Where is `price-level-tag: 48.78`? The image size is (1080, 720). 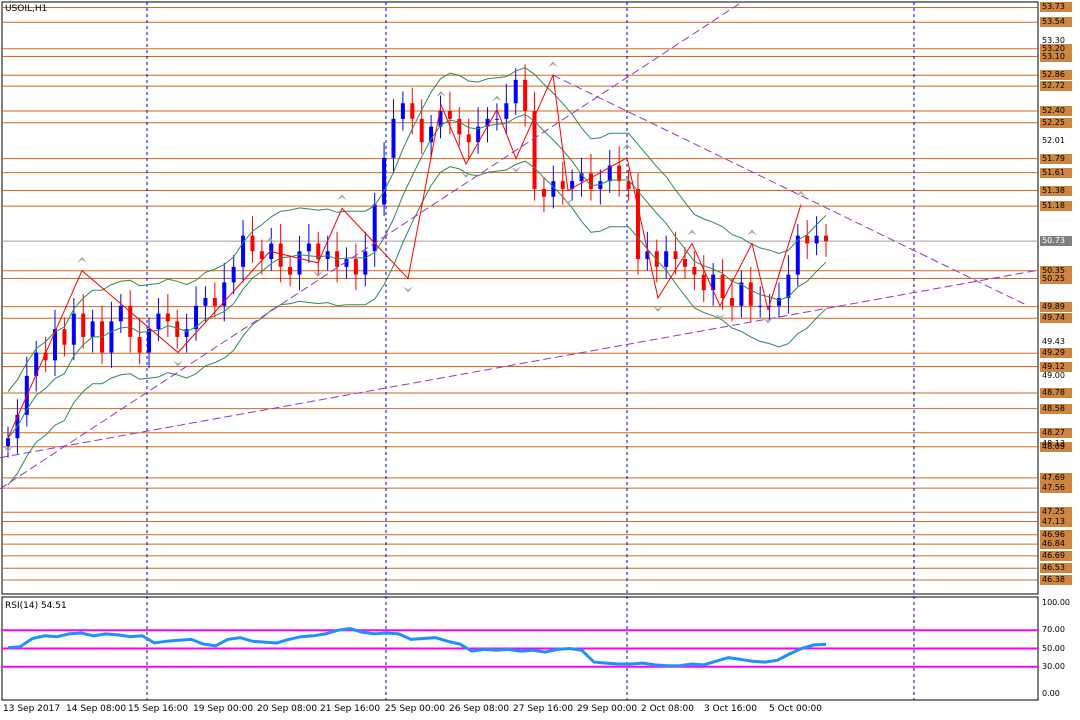 price-level-tag: 48.78 is located at coordinates (1056, 393).